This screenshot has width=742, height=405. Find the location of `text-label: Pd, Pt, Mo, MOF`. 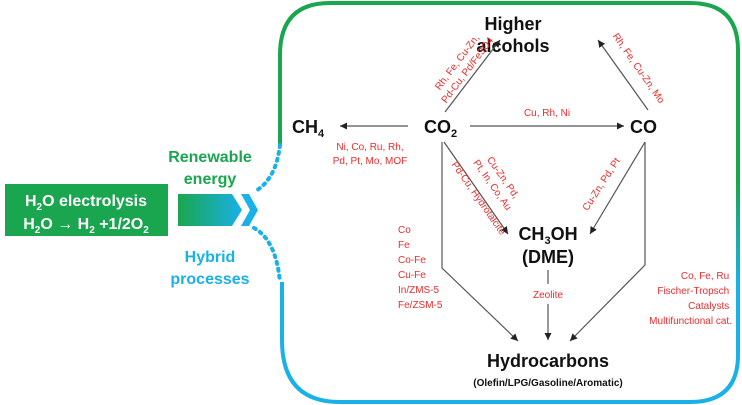

text-label: Pd, Pt, Mo, MOF is located at coordinates (370, 161).